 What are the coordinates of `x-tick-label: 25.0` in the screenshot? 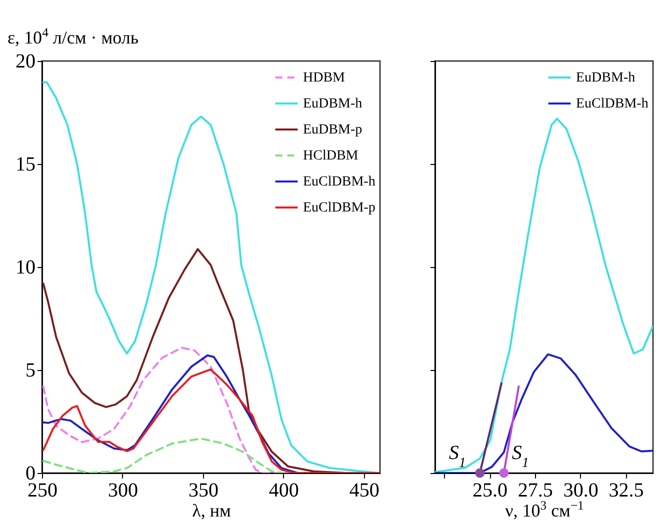 It's located at (490, 491).